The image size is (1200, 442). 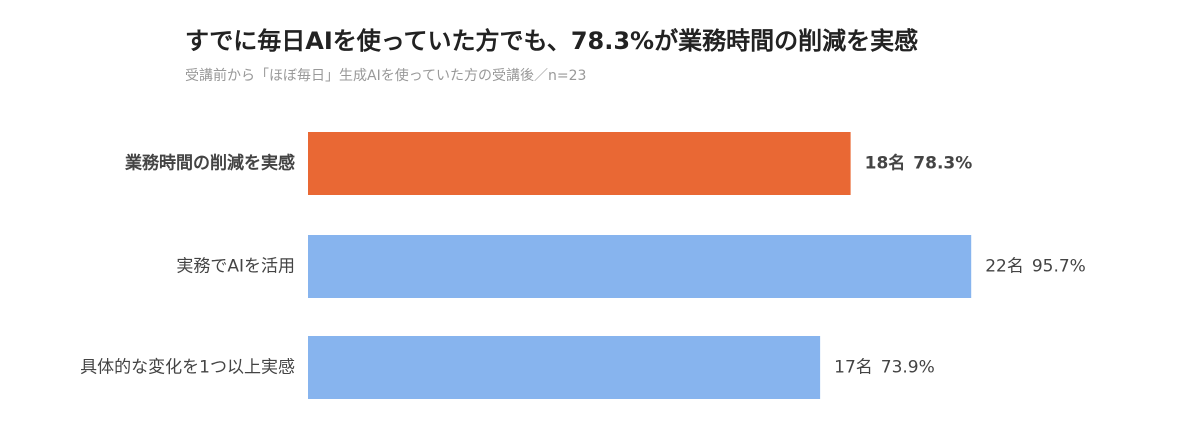 I want to click on value-label: 95.7%, so click(x=1059, y=267).